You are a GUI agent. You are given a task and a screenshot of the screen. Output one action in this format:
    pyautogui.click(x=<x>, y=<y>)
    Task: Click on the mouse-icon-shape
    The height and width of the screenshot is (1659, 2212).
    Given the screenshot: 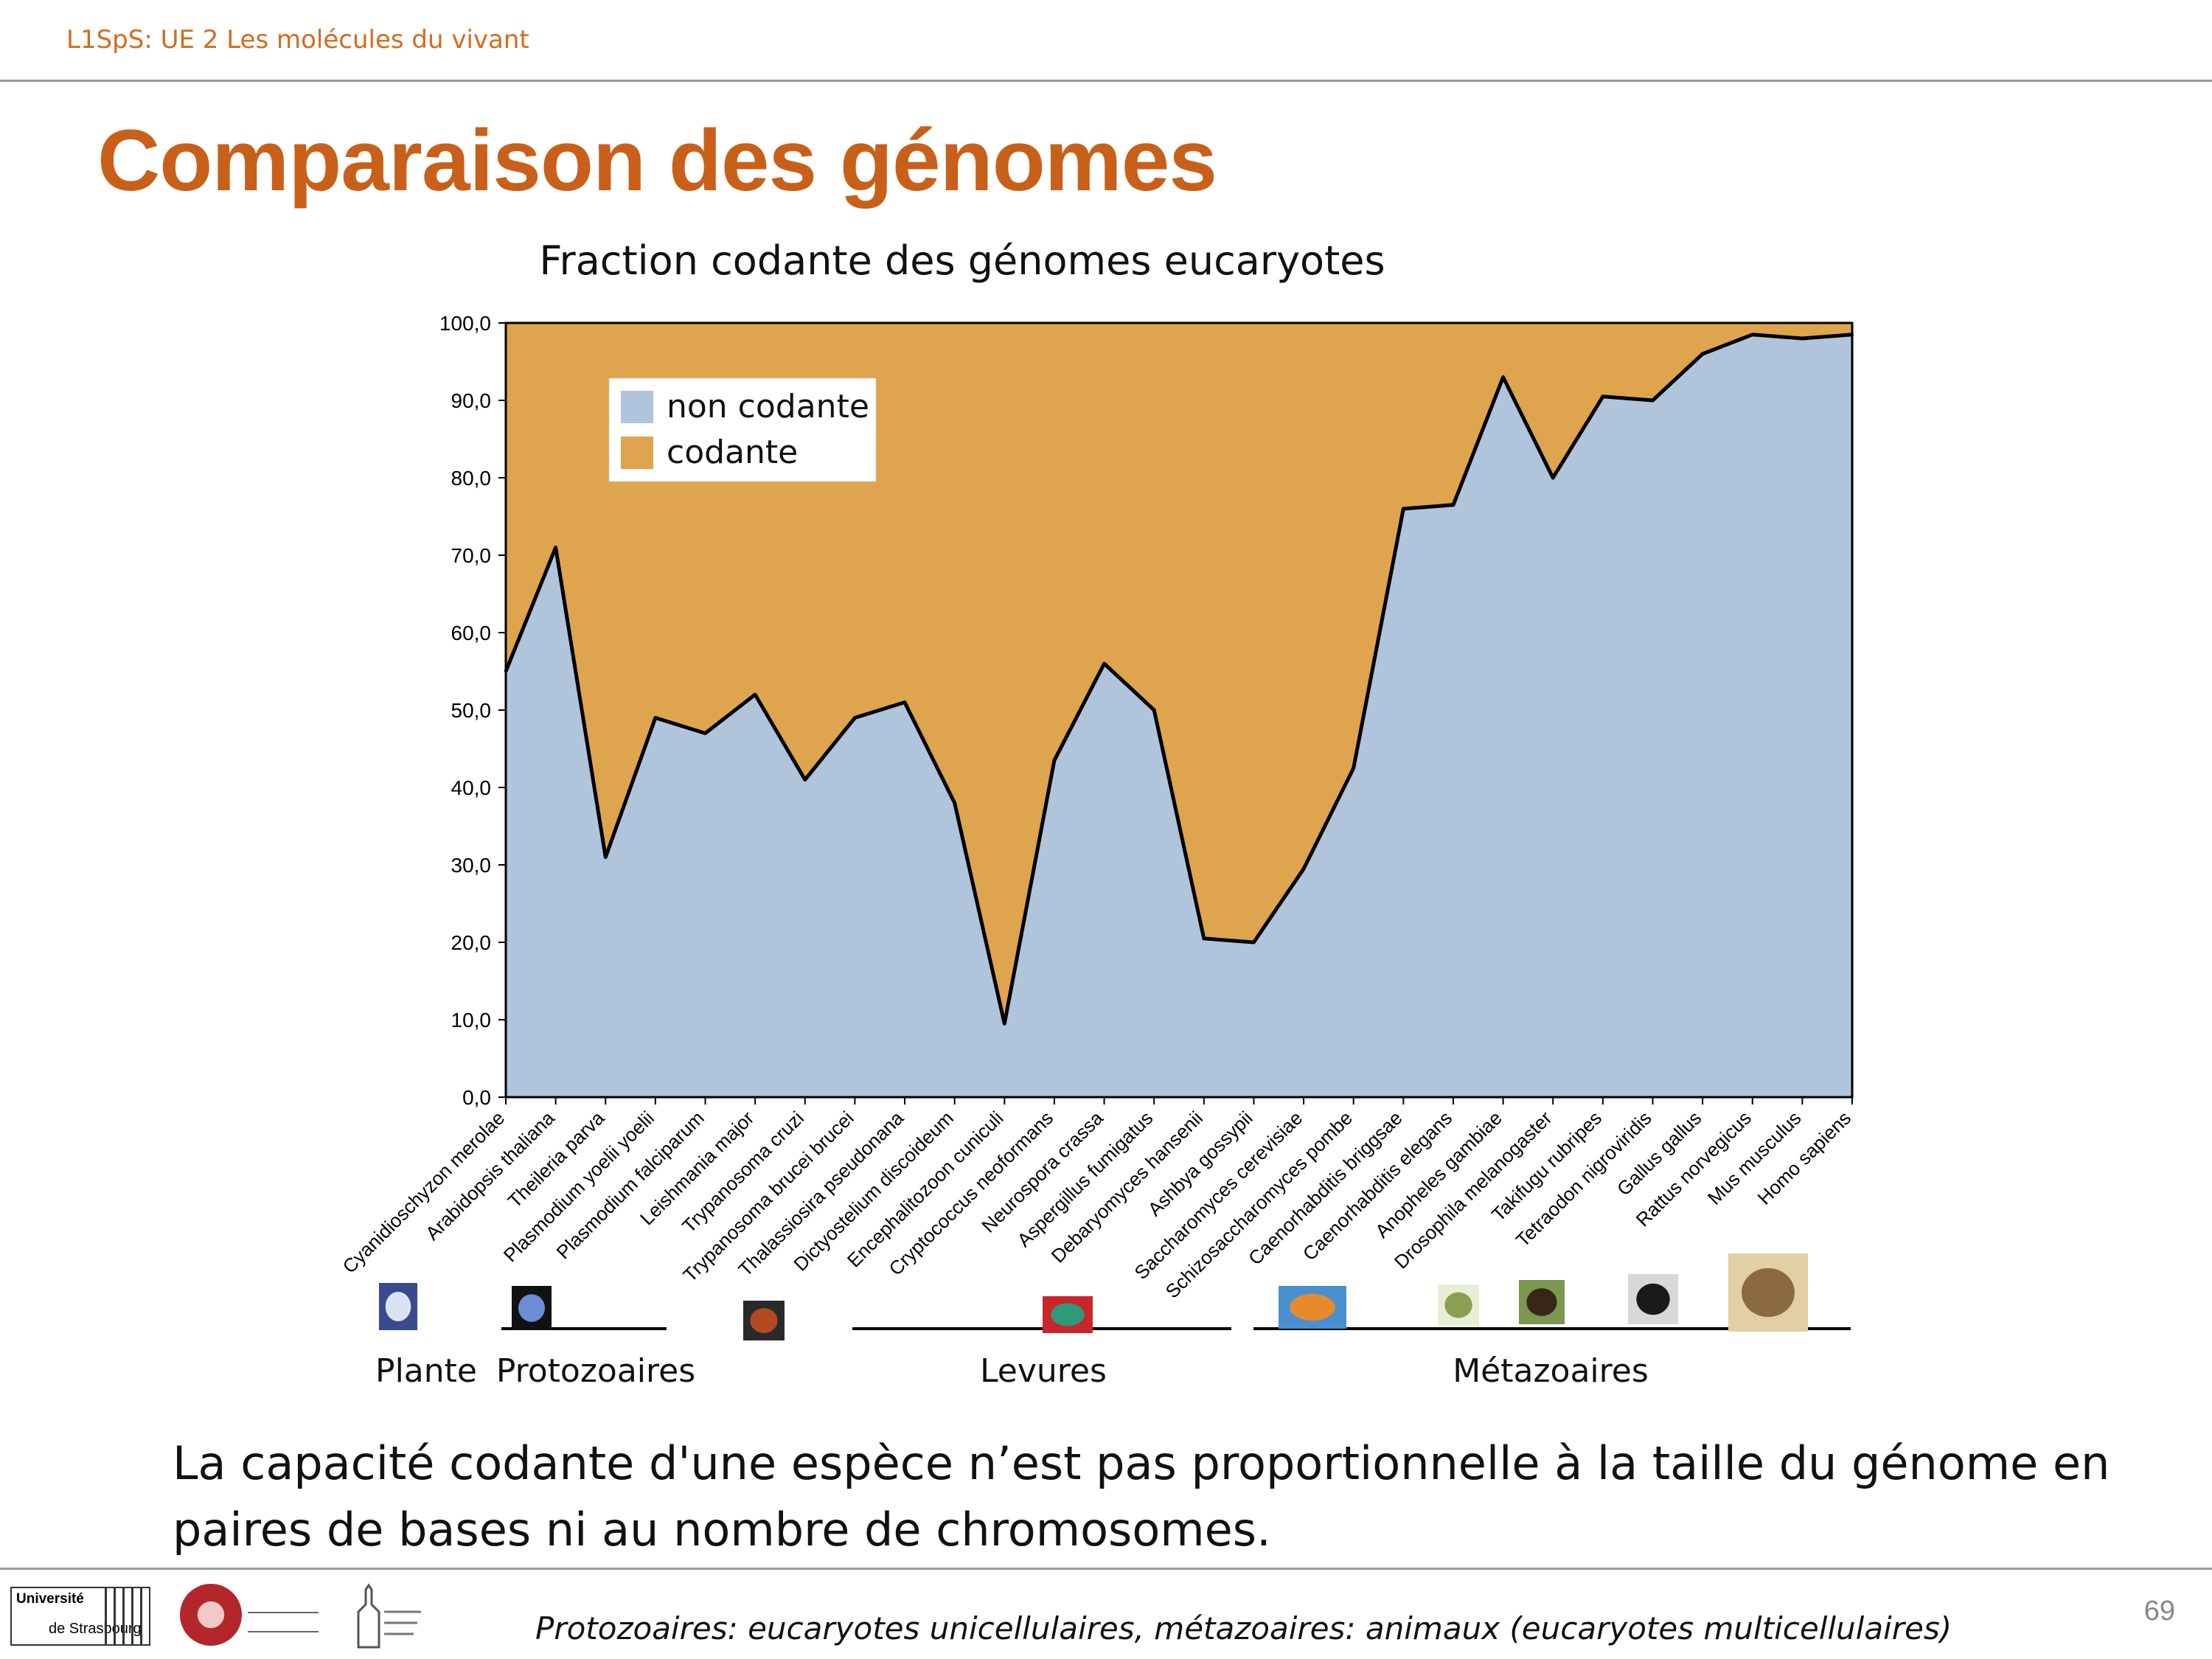 What is the action you would take?
    pyautogui.click(x=1653, y=1299)
    